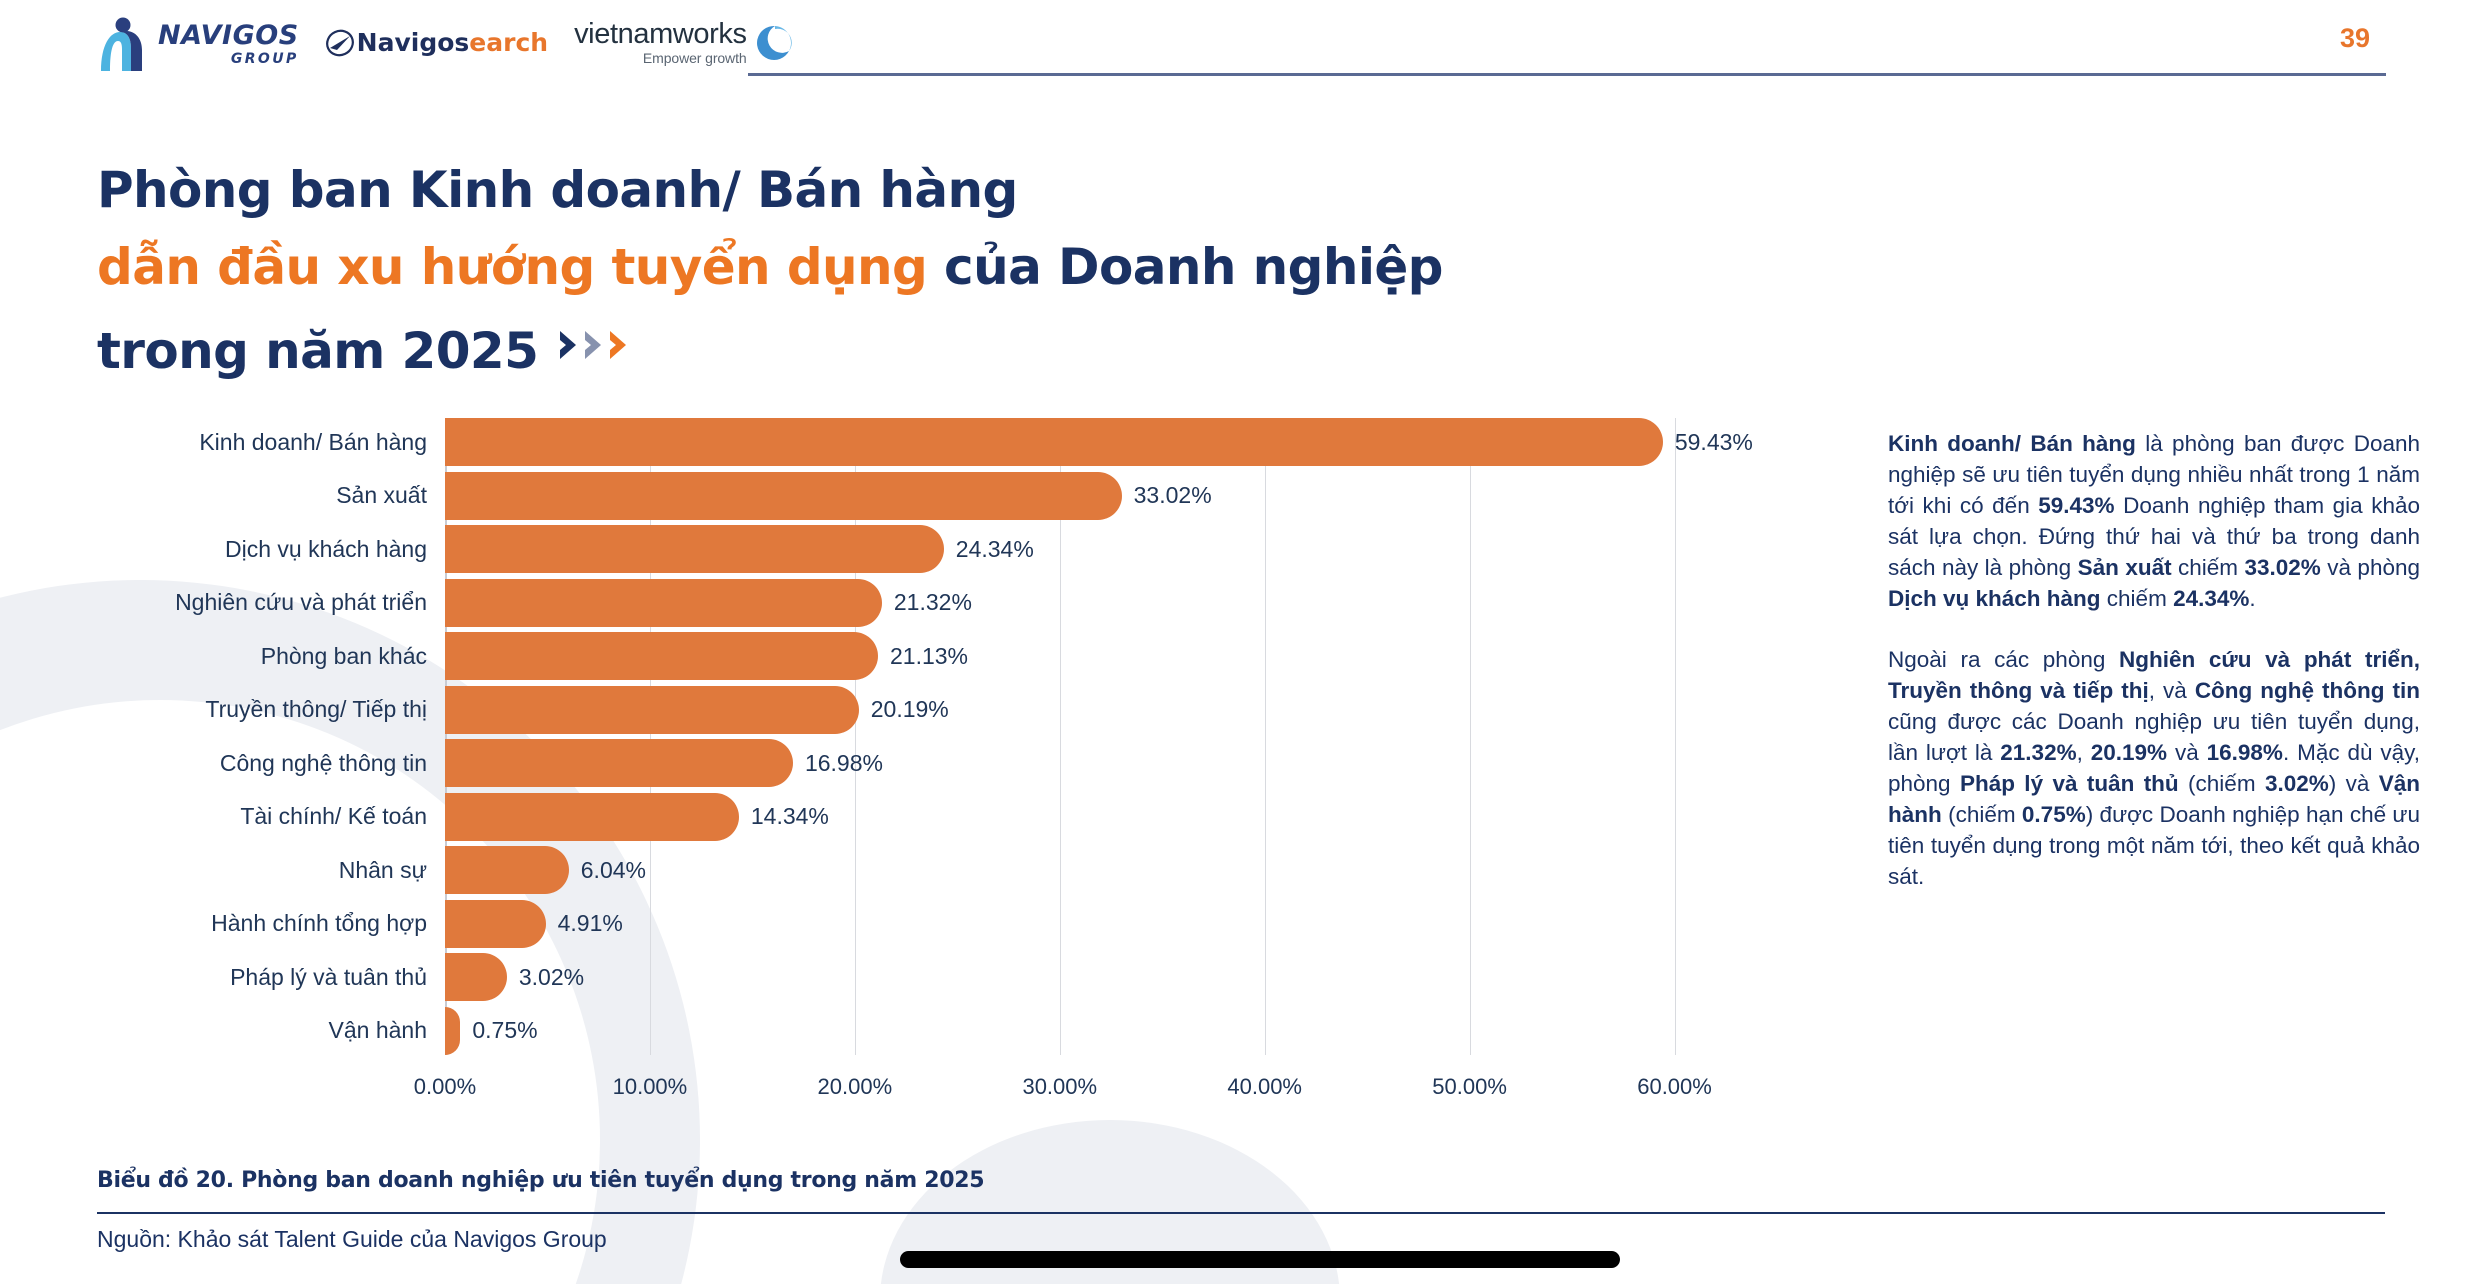  Describe the element at coordinates (650, 1086) in the screenshot. I see `chart-x-tick-label: 10.00%` at that location.